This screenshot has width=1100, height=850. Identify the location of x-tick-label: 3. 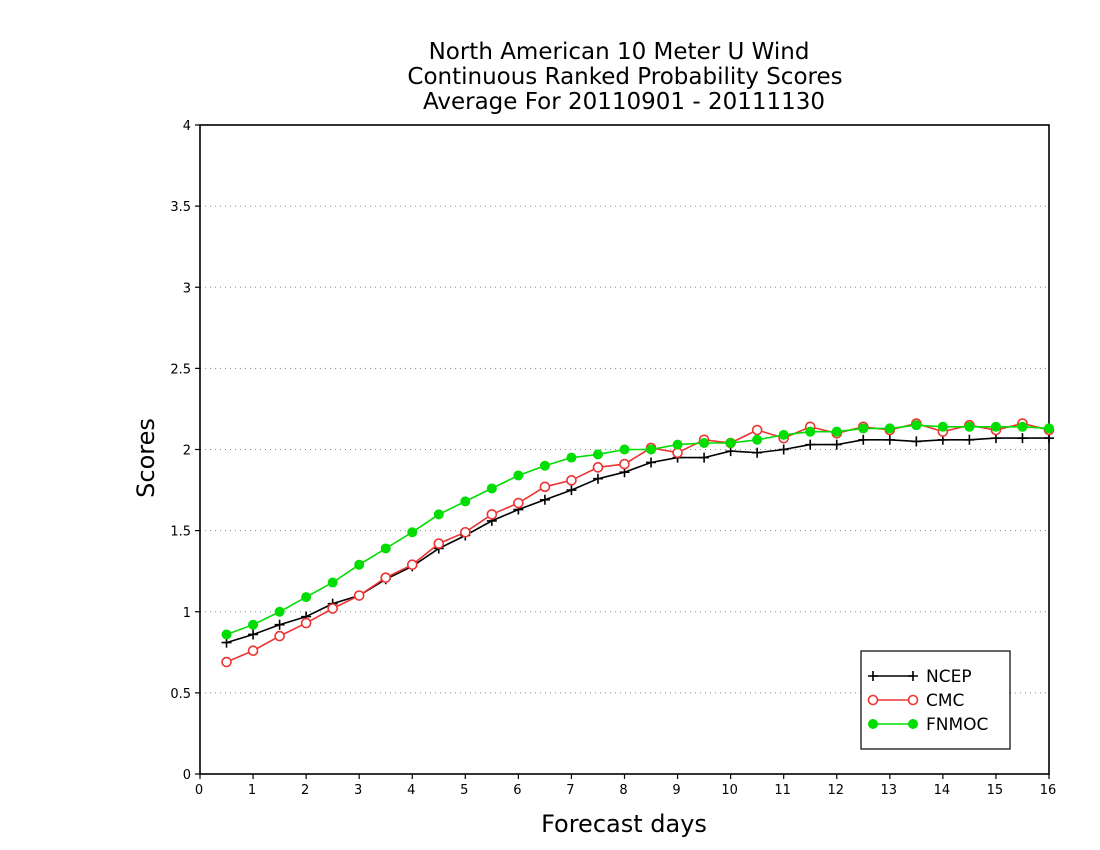
(358, 790).